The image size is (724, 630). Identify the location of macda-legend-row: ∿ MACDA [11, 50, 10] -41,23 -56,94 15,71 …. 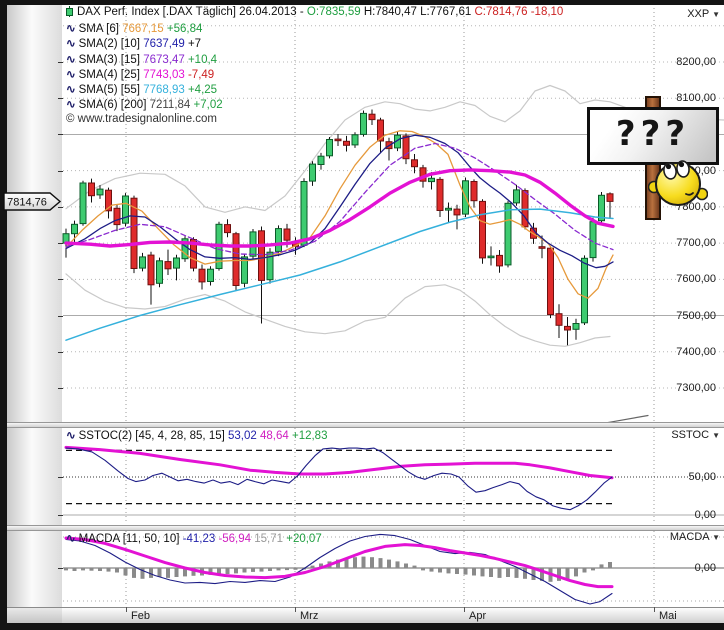
(194, 538).